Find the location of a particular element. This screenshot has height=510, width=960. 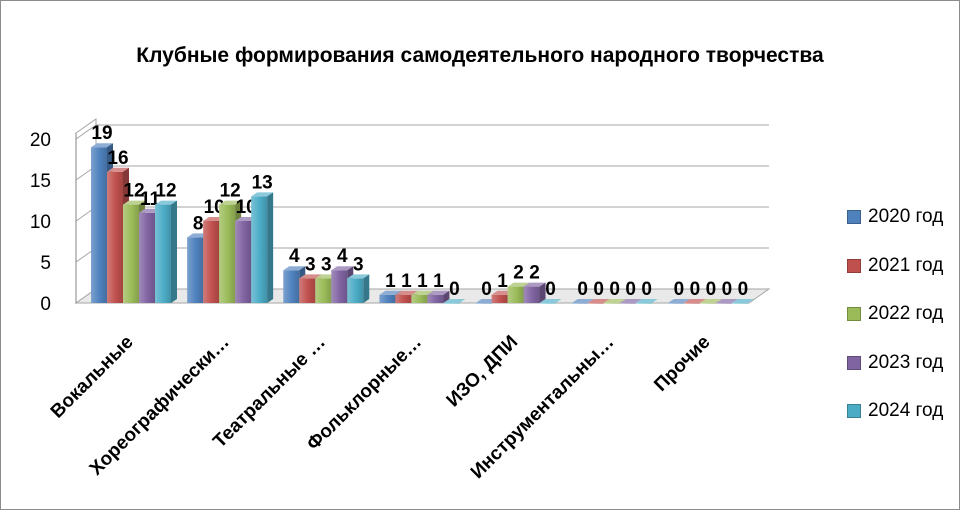

legend-label: 2022 год is located at coordinates (906, 314).